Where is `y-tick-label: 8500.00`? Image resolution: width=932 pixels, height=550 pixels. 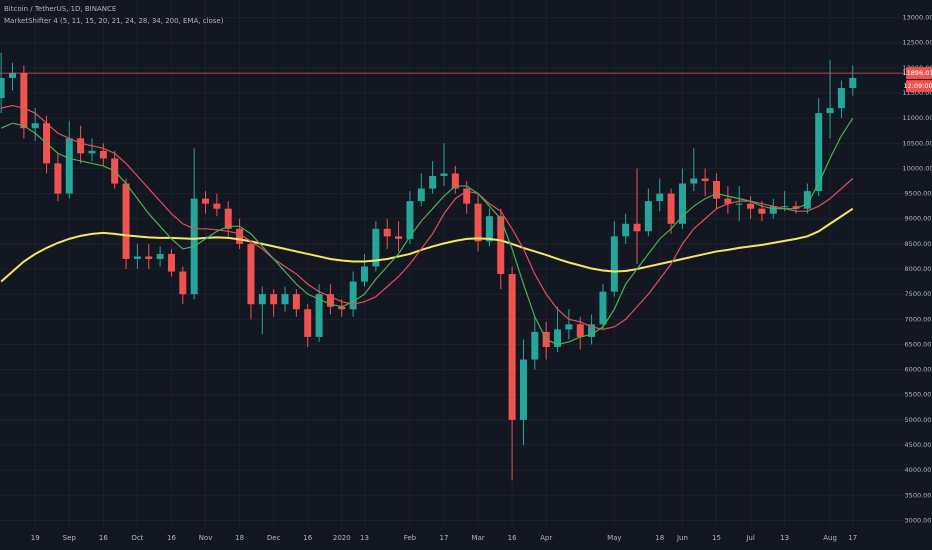
y-tick-label: 8500.00 is located at coordinates (918, 244).